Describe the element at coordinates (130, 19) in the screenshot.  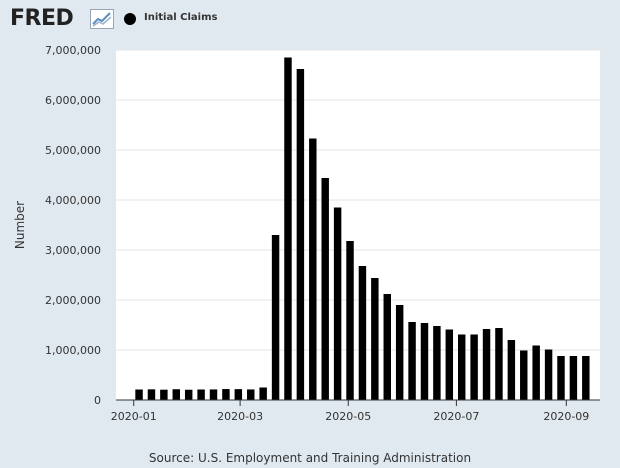
I see `legend-marker` at that location.